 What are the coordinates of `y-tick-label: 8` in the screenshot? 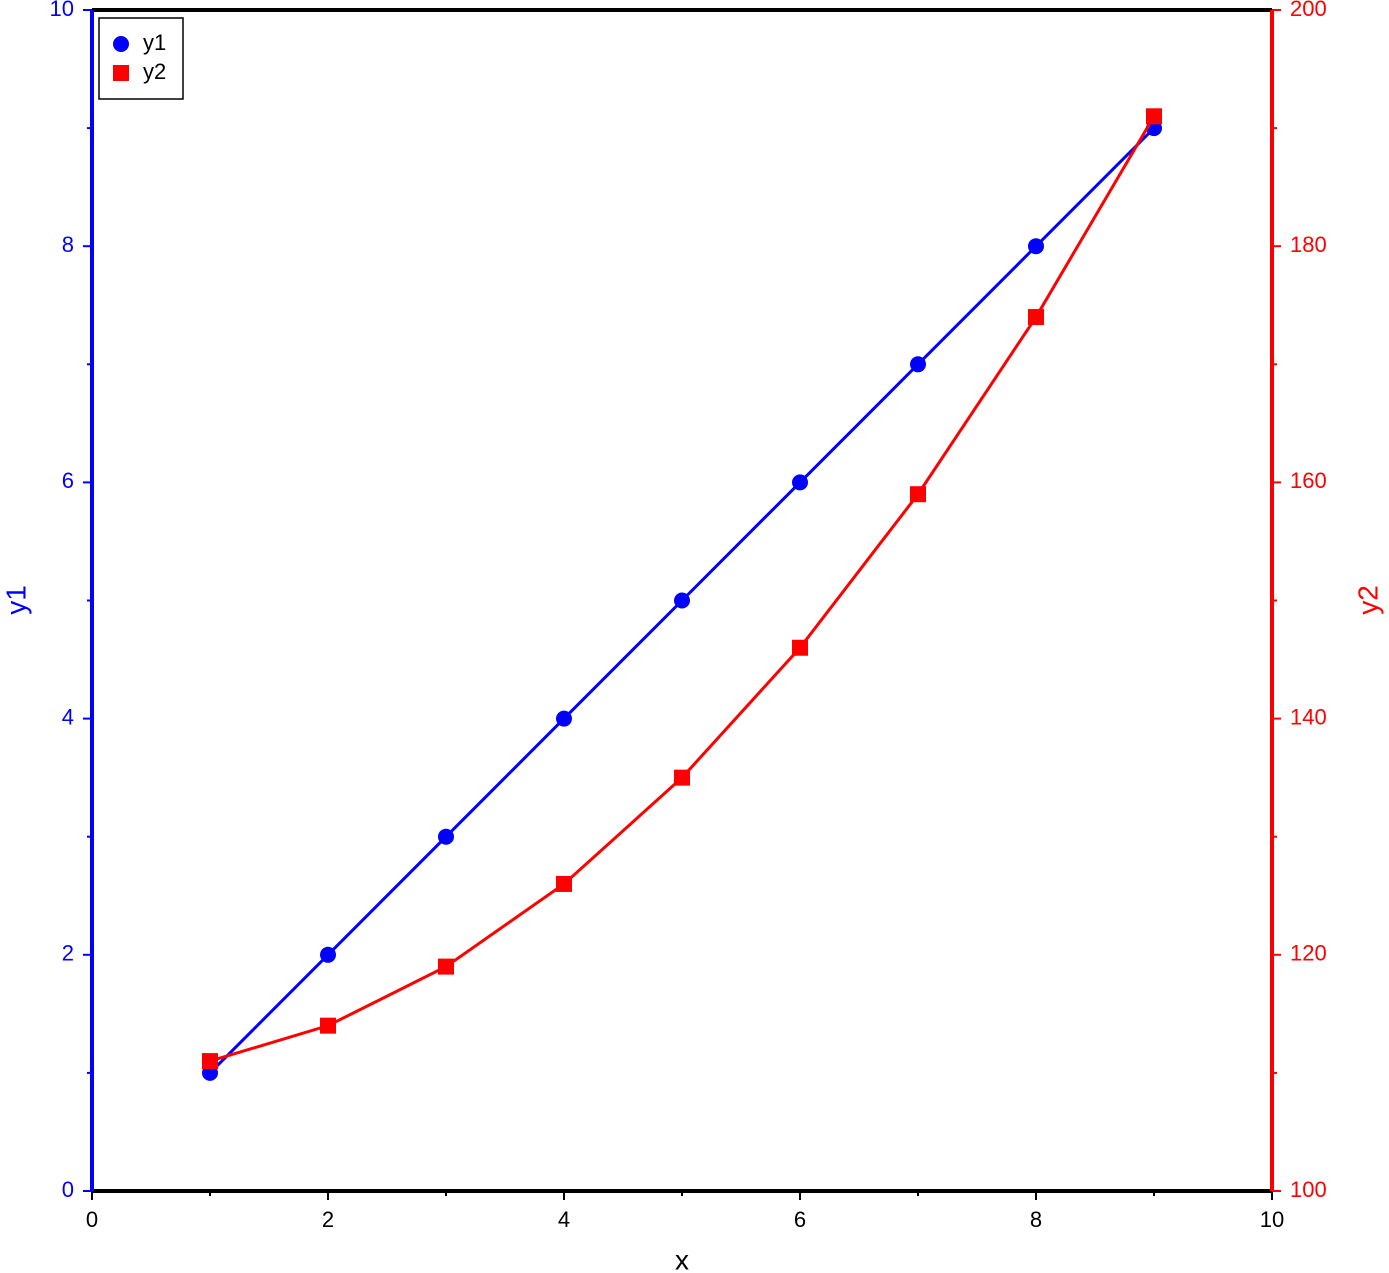 It's located at (68, 244).